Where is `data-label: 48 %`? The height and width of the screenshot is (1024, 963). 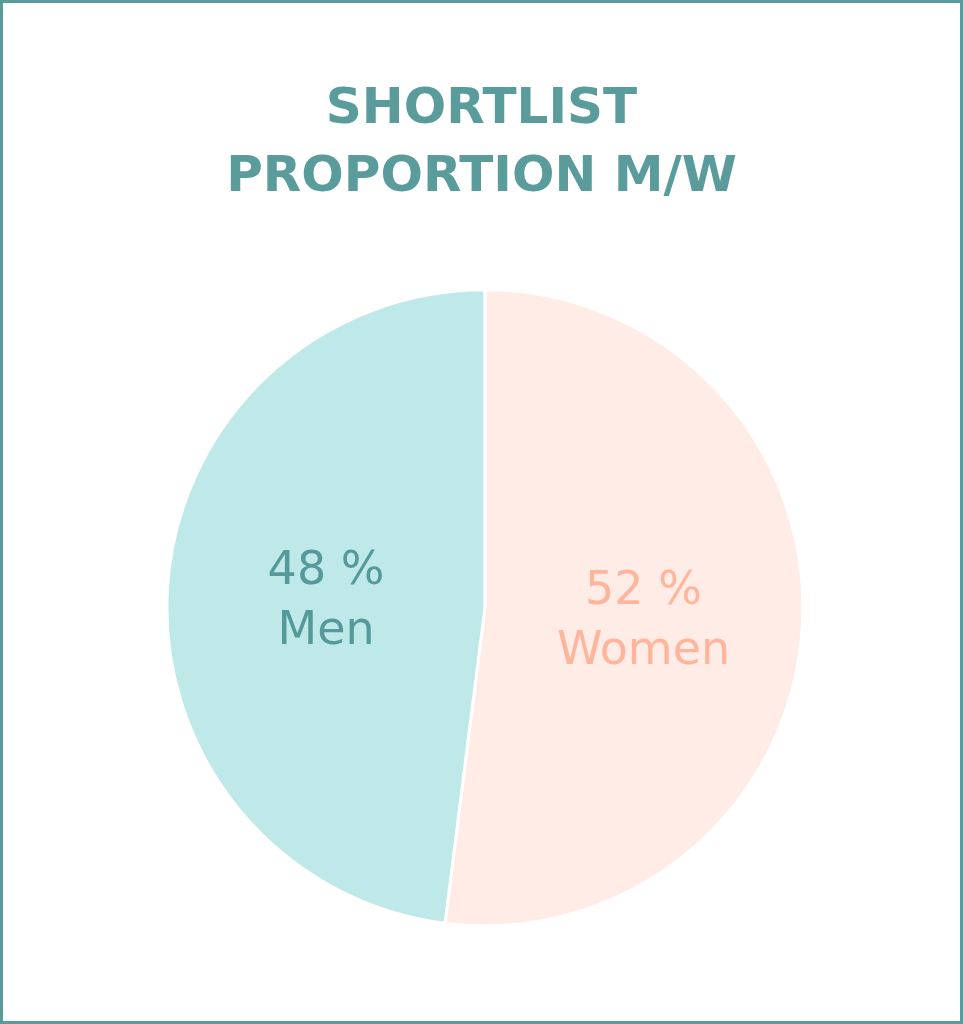
data-label: 48 % is located at coordinates (326, 567).